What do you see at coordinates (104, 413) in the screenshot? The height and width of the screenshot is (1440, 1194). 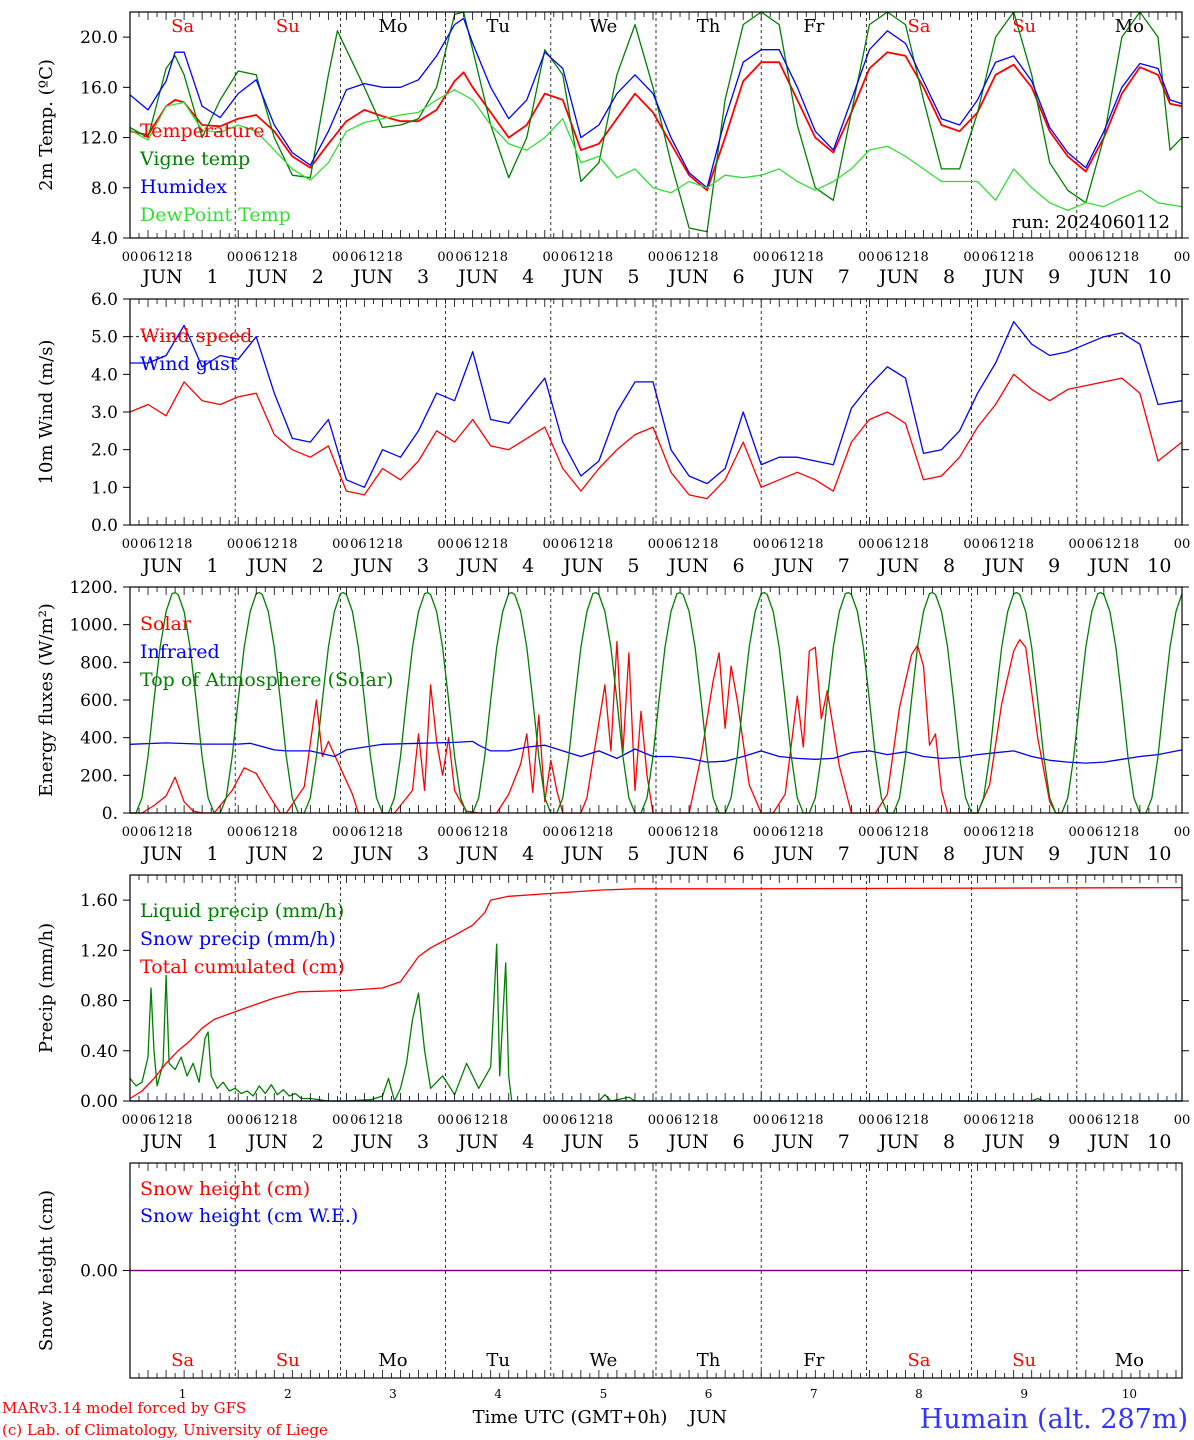 I see `y-tick-label: 3.0` at bounding box center [104, 413].